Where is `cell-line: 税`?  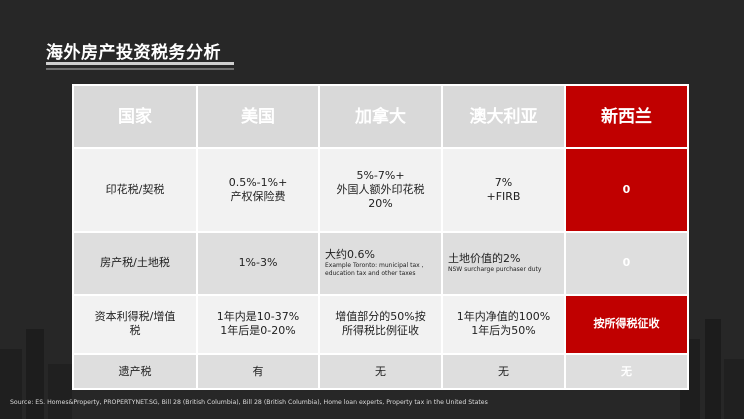
cell-line: 税 is located at coordinates (135, 331).